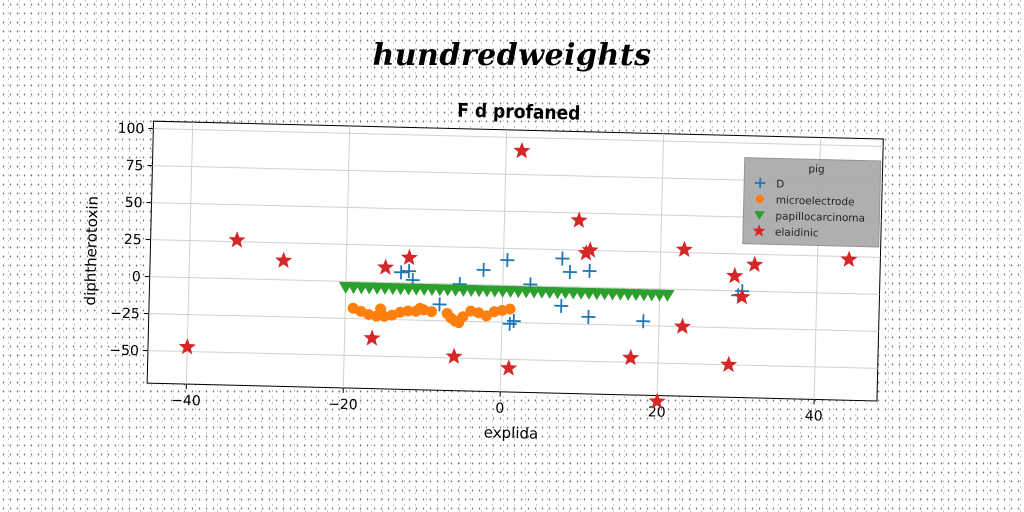 This screenshot has height=512, width=1024. I want to click on super-title: hundredweights, so click(512, 55).